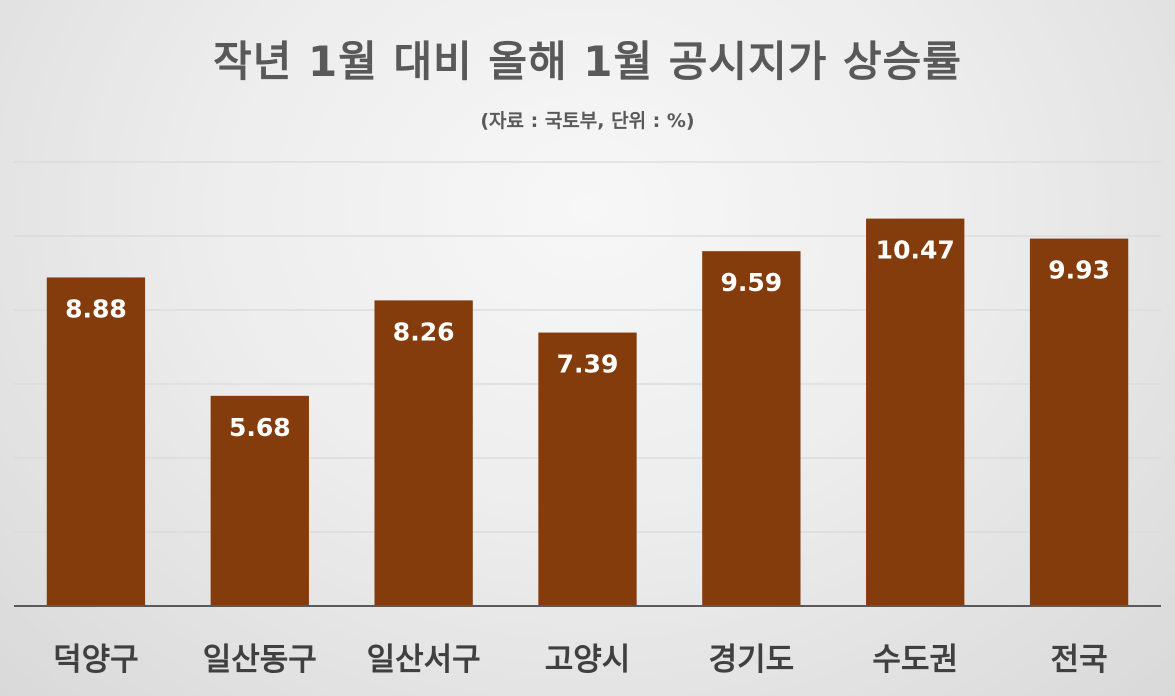 This screenshot has height=696, width=1175. What do you see at coordinates (915, 250) in the screenshot?
I see `data-label: 10.47` at bounding box center [915, 250].